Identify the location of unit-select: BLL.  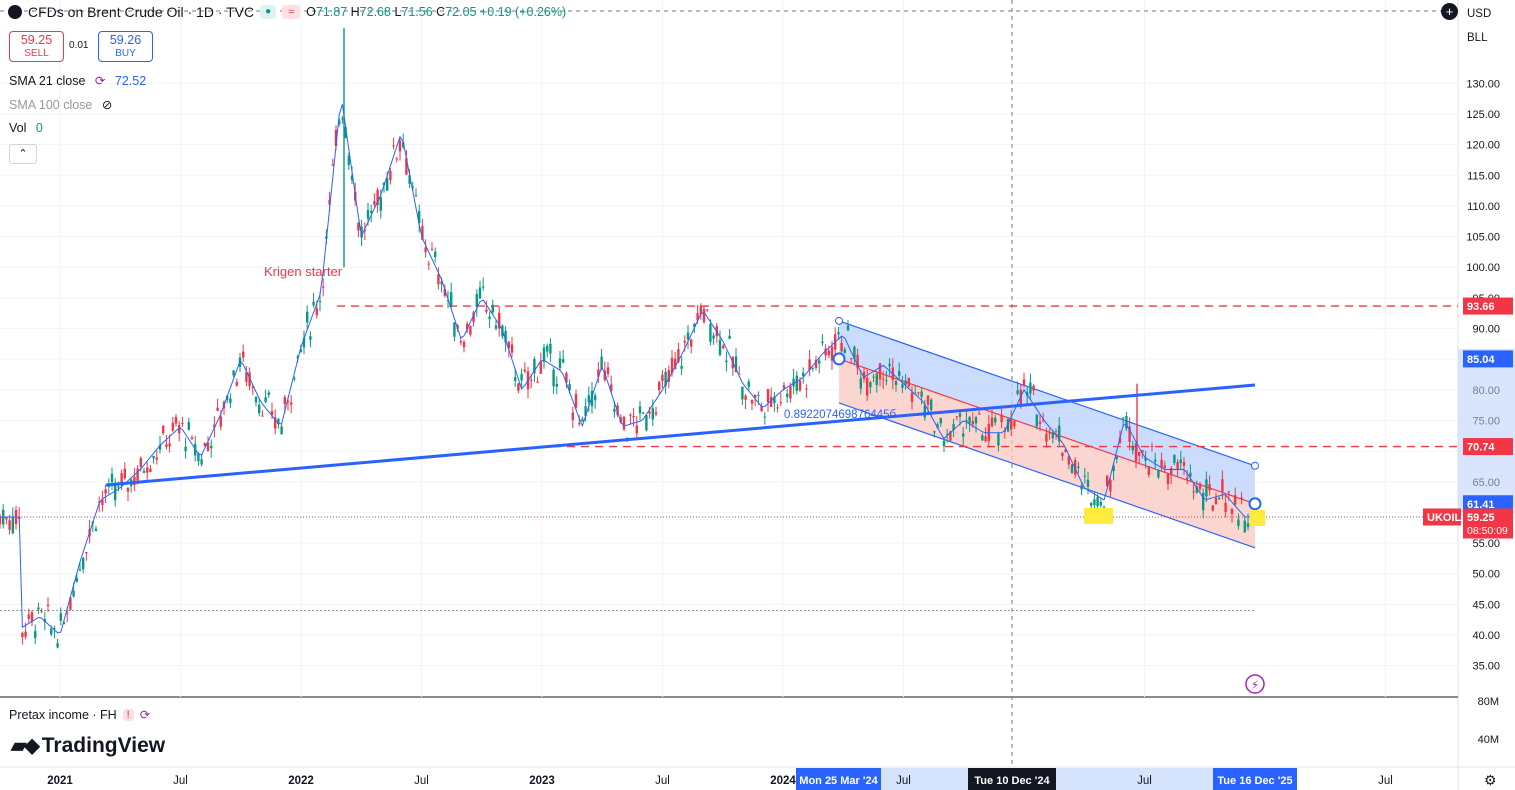
(1477, 38).